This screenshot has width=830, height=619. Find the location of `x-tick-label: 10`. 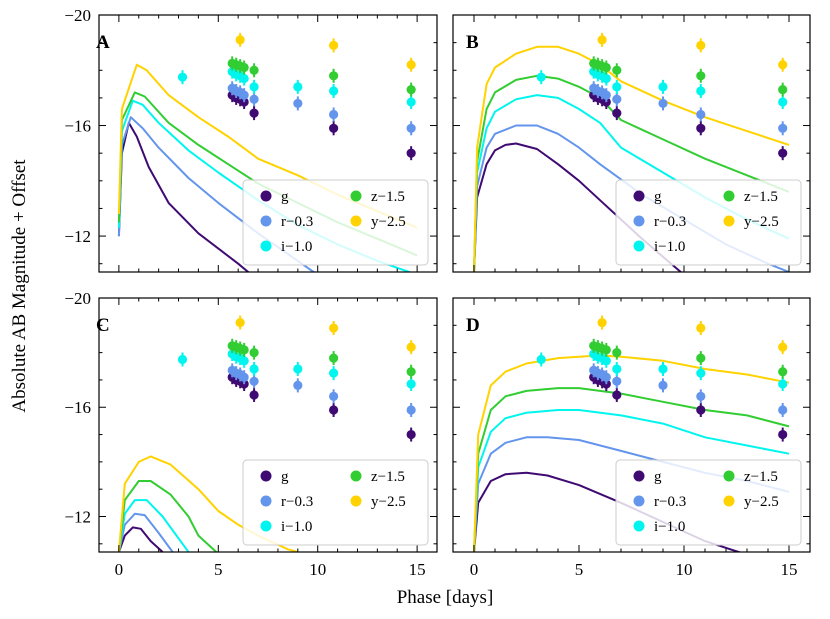

x-tick-label: 10 is located at coordinates (684, 569).